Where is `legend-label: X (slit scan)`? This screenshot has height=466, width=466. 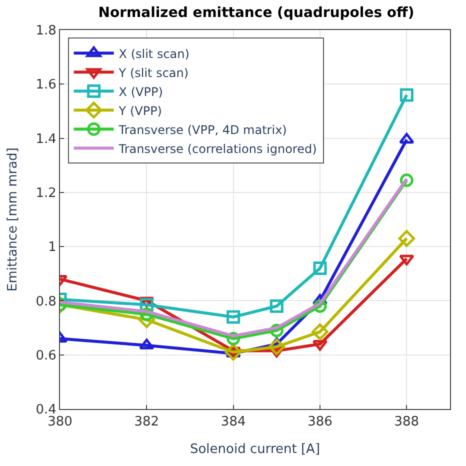
legend-label: X (slit scan) is located at coordinates (154, 53).